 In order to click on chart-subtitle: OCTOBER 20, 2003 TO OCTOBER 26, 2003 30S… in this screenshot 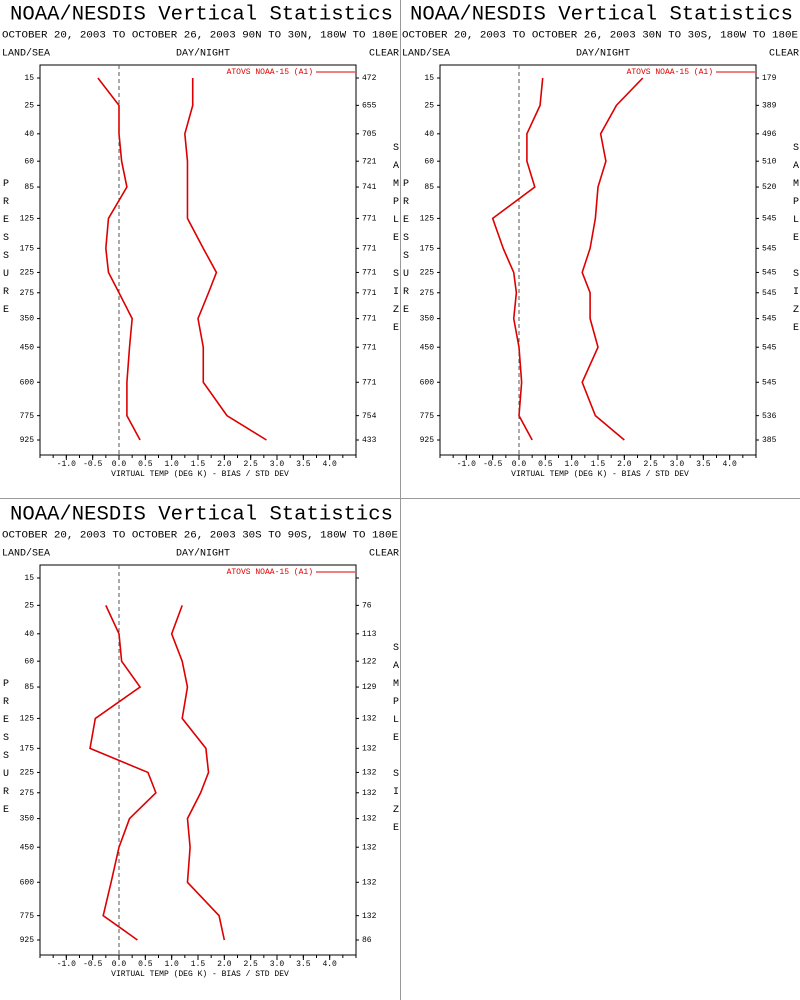, I will do `click(200, 536)`.